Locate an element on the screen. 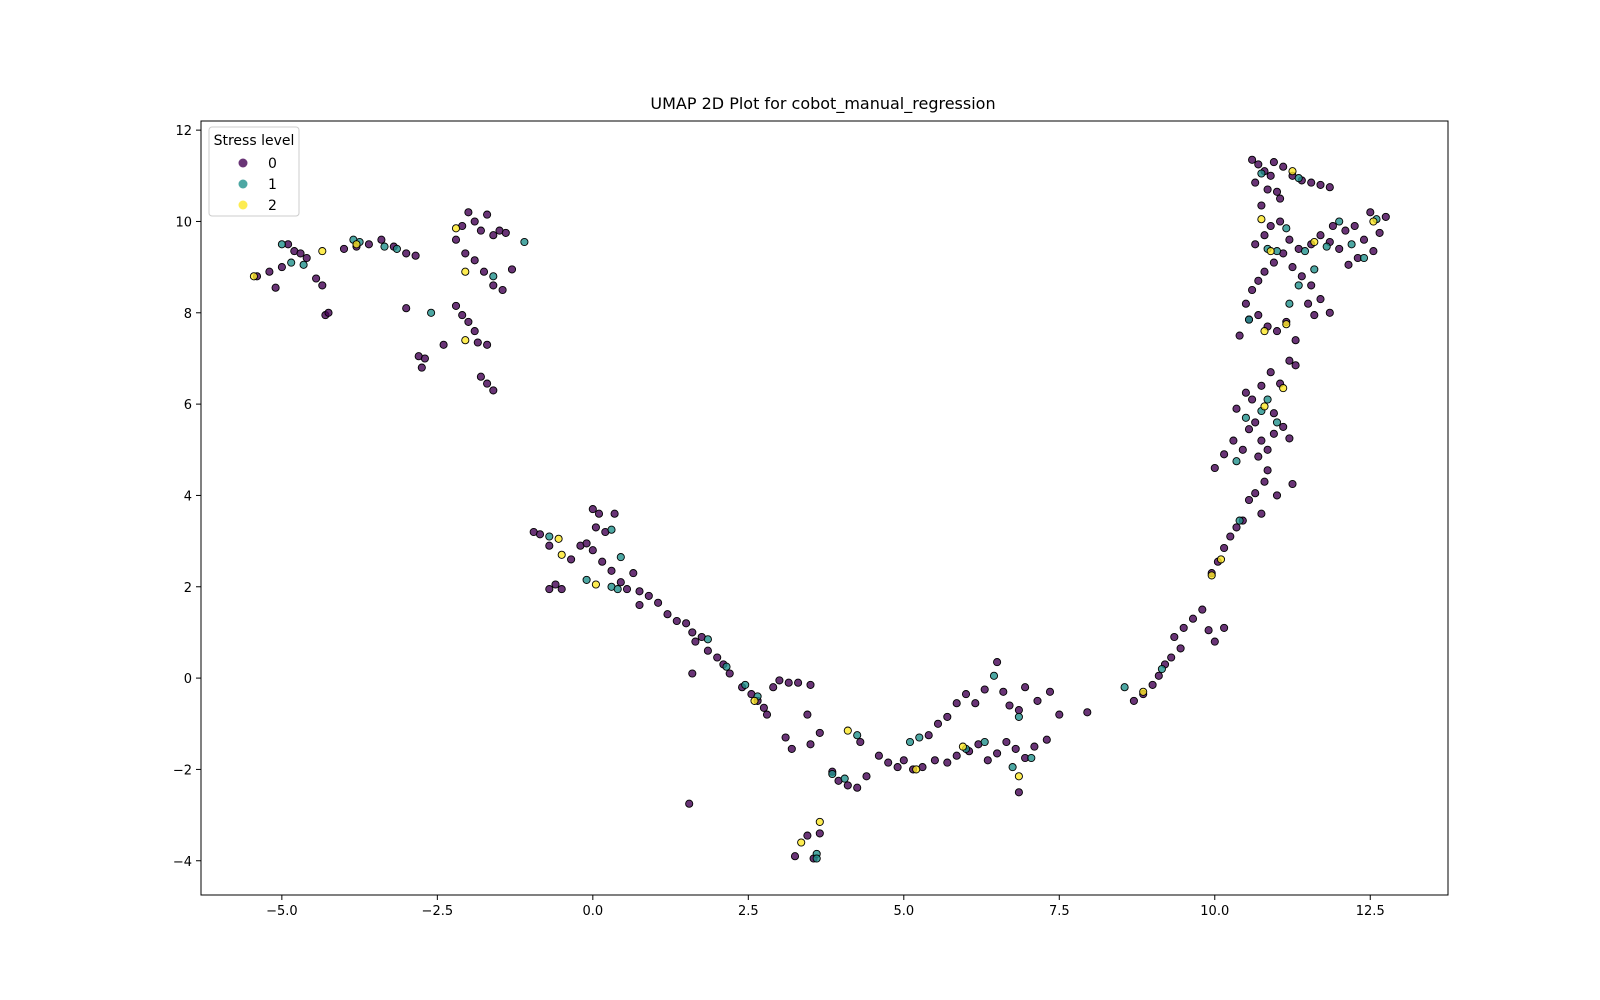 This screenshot has width=1600, height=1000. x-axis: −5.0 −2.5 0.0 2.5 5.0 7.5 10.0 12.5 is located at coordinates (825, 907).